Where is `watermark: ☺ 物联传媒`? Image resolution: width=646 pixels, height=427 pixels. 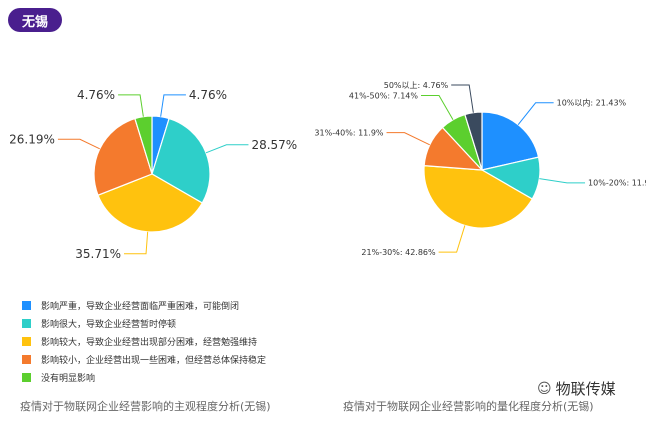
watermark: ☺ 物联传媒 is located at coordinates (576, 388).